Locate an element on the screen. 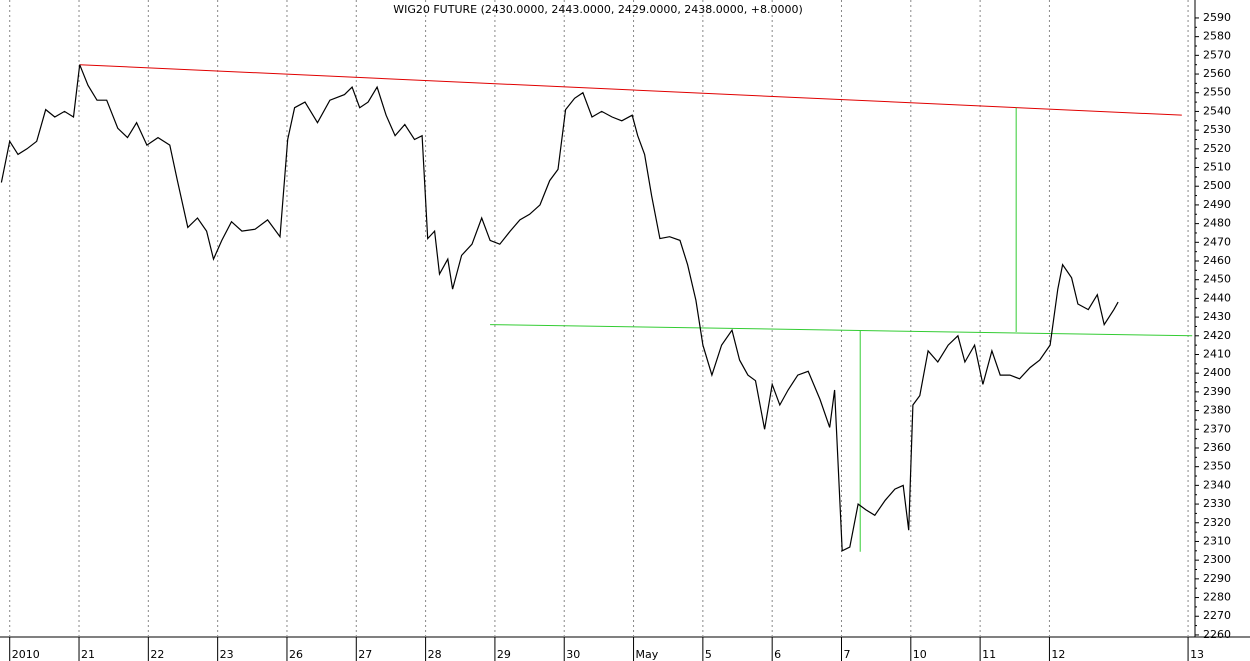 This screenshot has width=1250, height=661. y-tick-label: 2280 is located at coordinates (1217, 597).